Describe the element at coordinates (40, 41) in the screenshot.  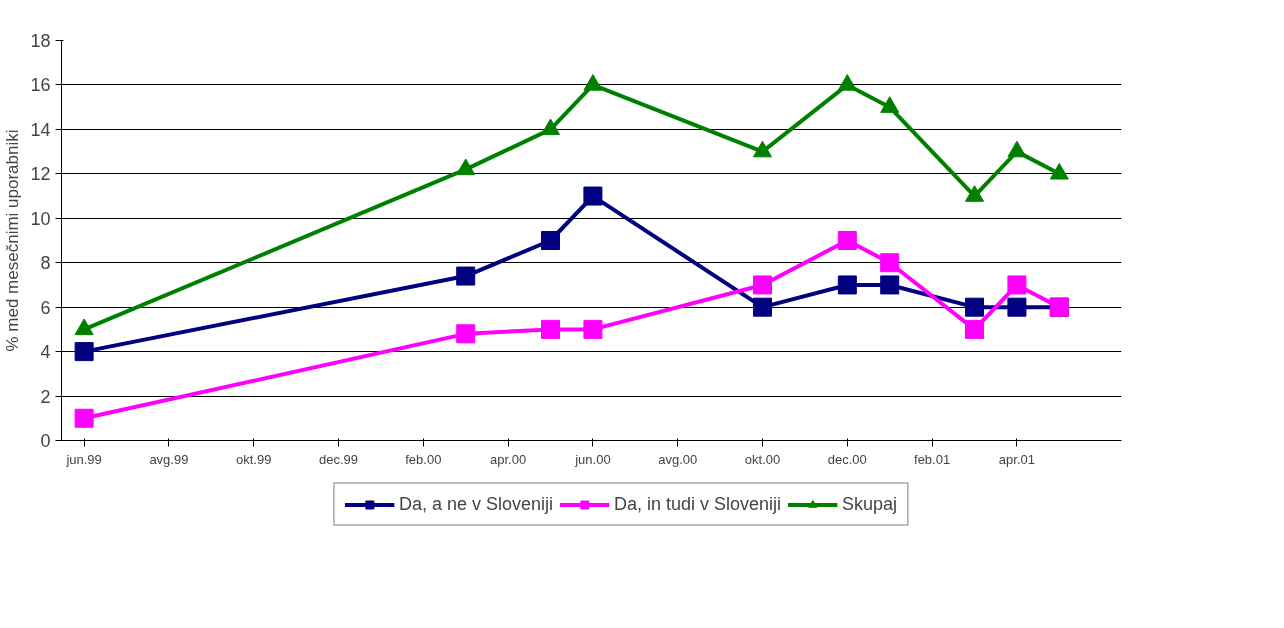
I see `y-tick-label: 18` at that location.